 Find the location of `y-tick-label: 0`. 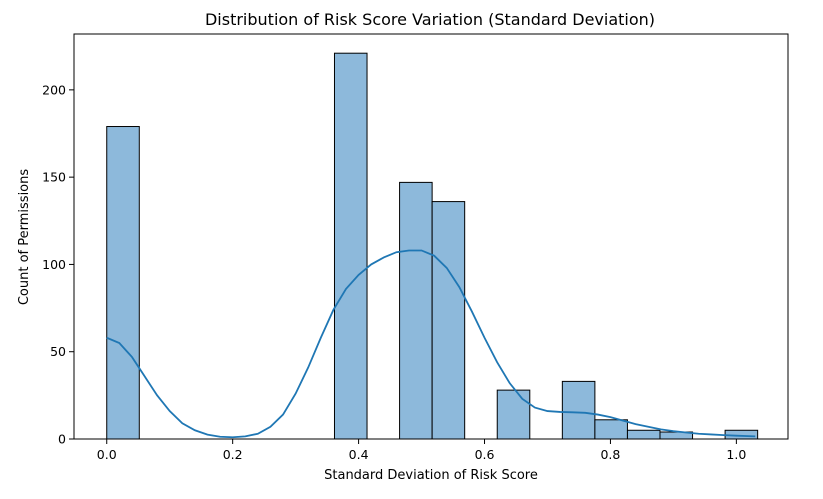

y-tick-label: 0 is located at coordinates (62, 439).